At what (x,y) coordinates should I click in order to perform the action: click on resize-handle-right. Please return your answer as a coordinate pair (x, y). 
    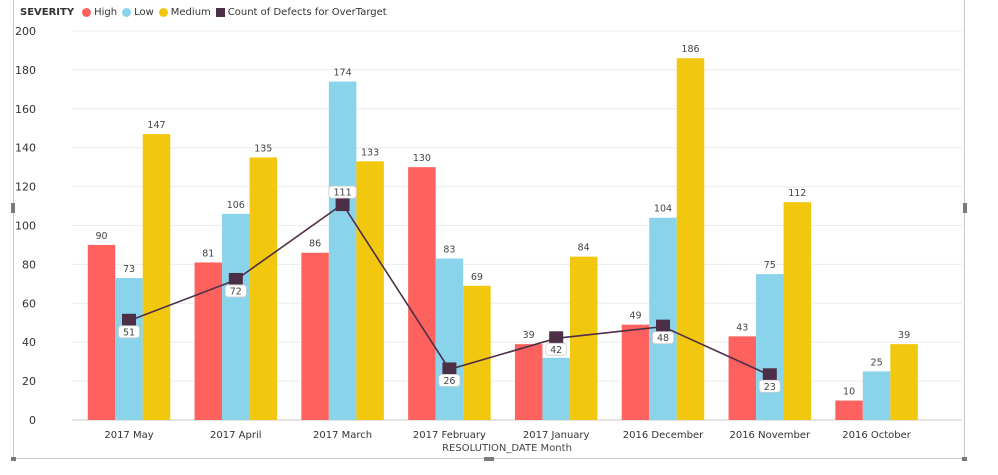
    Looking at the image, I should click on (965, 208).